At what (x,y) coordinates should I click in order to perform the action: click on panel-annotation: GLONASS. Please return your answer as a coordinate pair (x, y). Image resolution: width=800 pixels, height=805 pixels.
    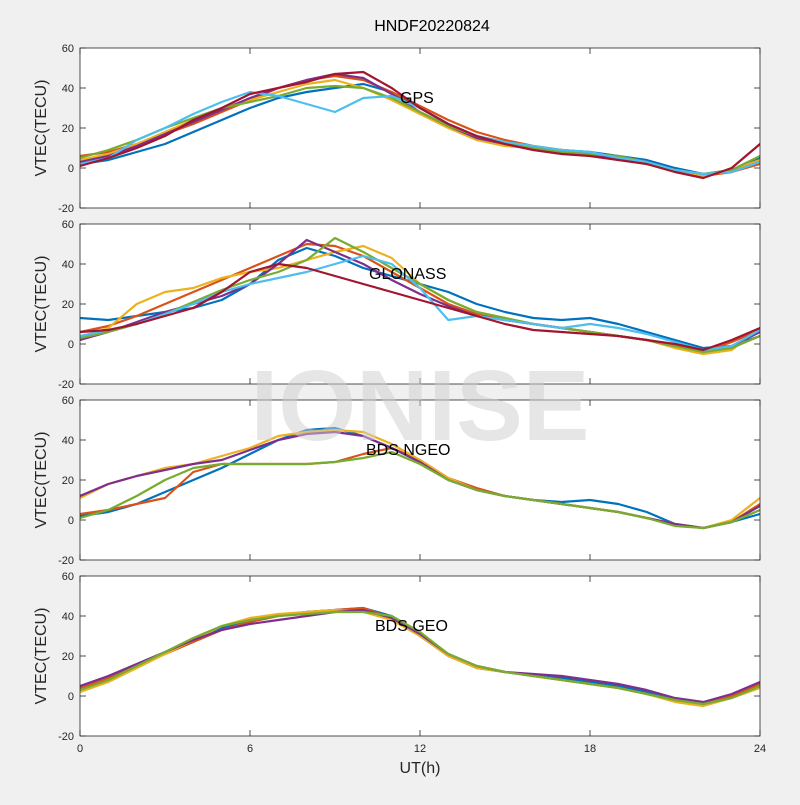
    Looking at the image, I should click on (407, 274).